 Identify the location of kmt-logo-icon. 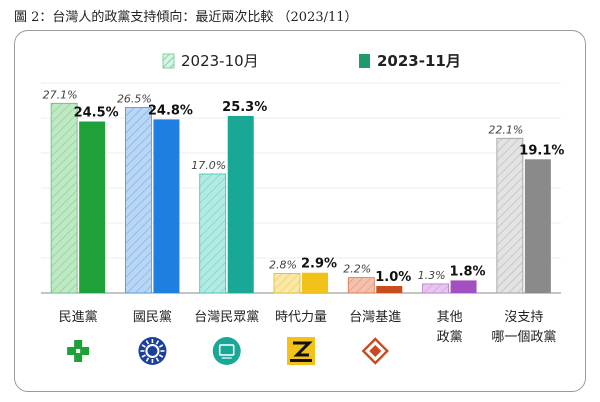
(152, 351).